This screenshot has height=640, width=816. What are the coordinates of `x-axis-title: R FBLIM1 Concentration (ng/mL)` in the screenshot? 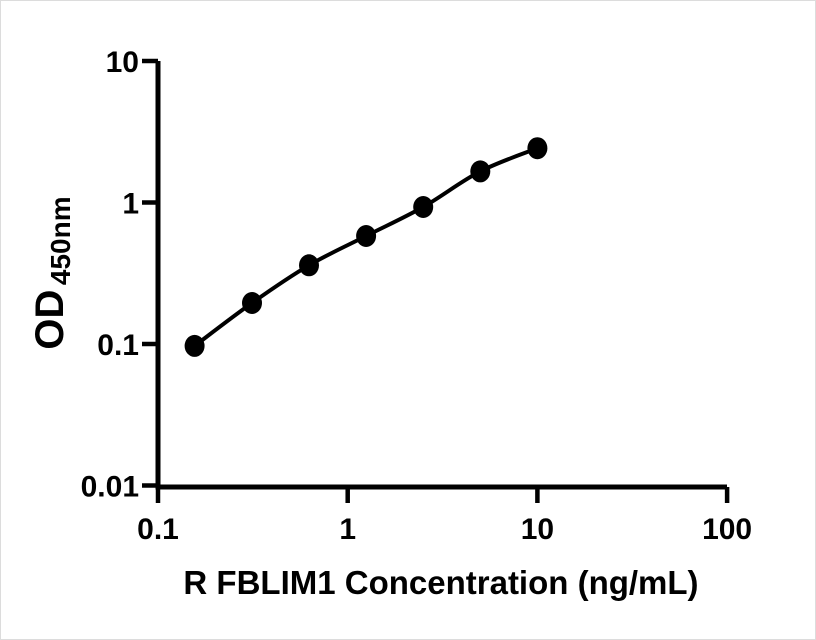 It's located at (440, 582).